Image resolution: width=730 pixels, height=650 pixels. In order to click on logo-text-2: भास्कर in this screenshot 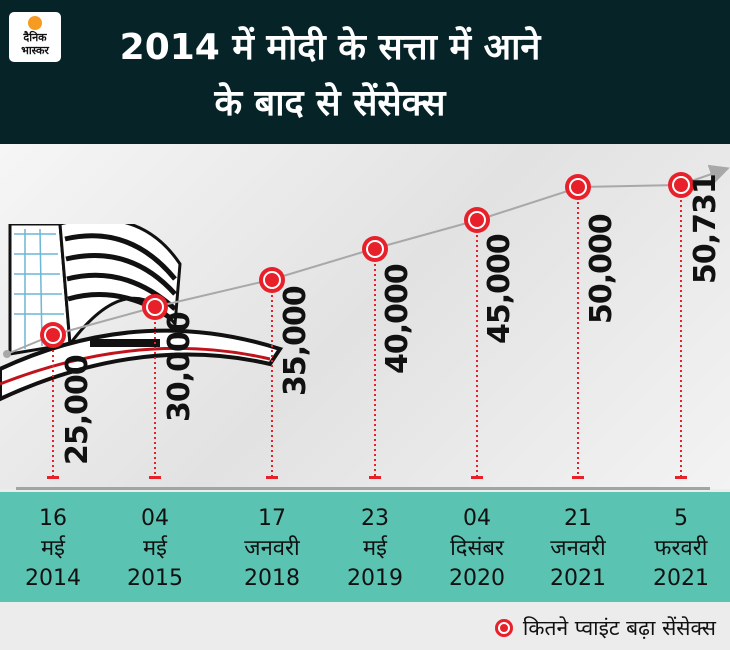, I will do `click(35, 50)`.